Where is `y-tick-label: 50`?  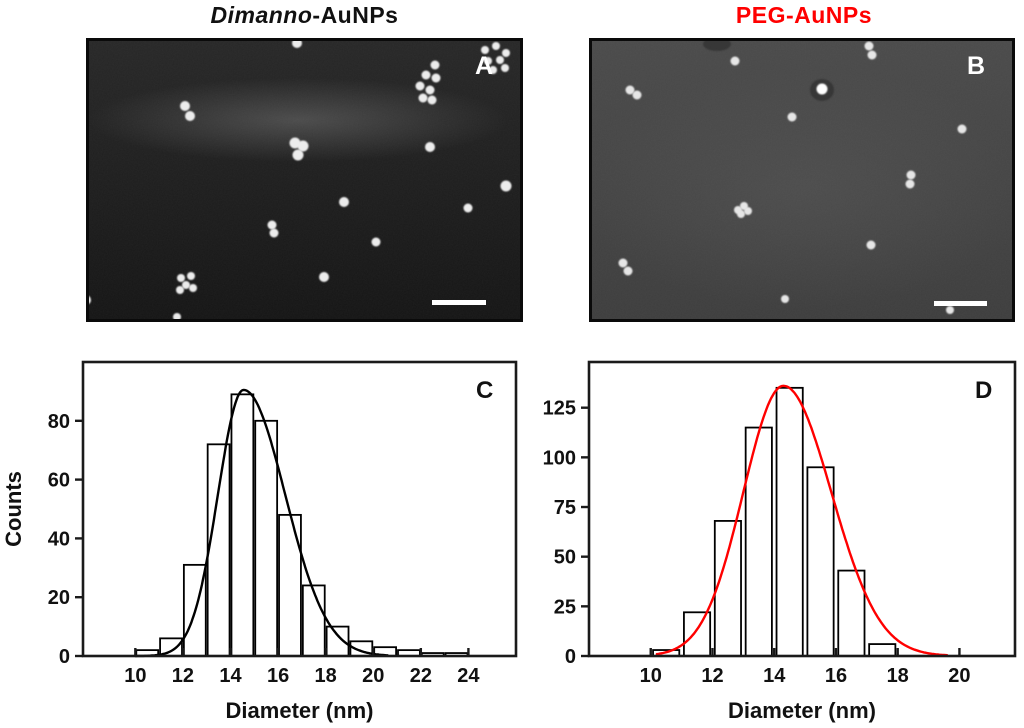 y-tick-label: 50 is located at coordinates (565, 558).